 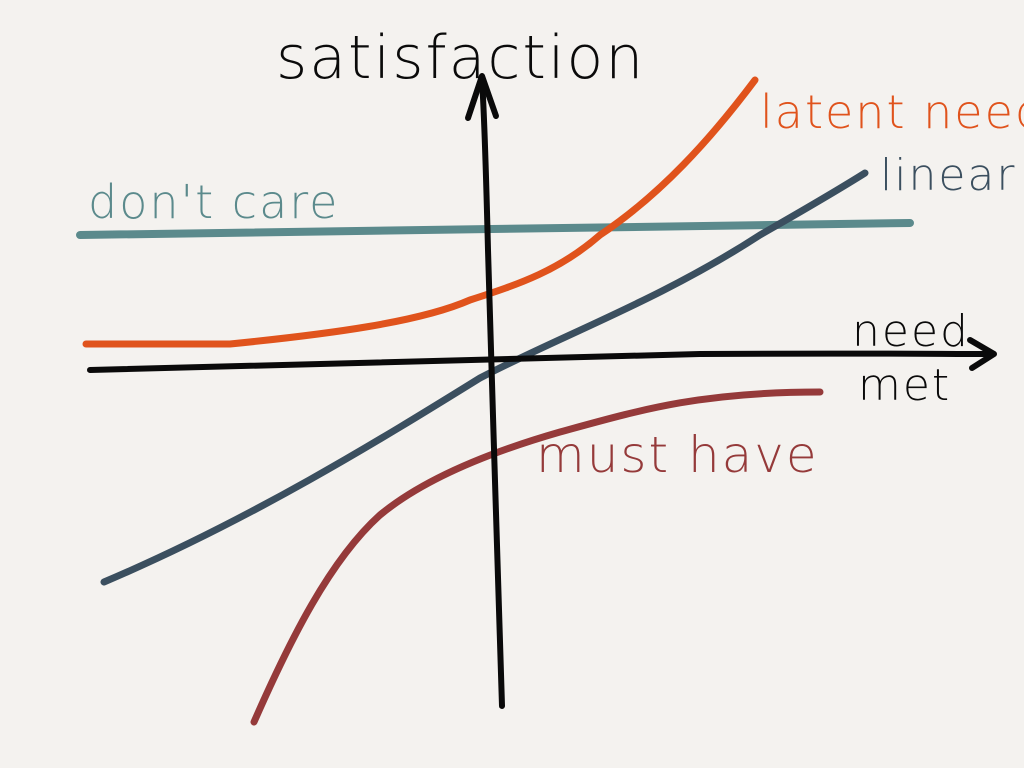 What do you see at coordinates (911, 331) in the screenshot?
I see `x-axis-label-need: need` at bounding box center [911, 331].